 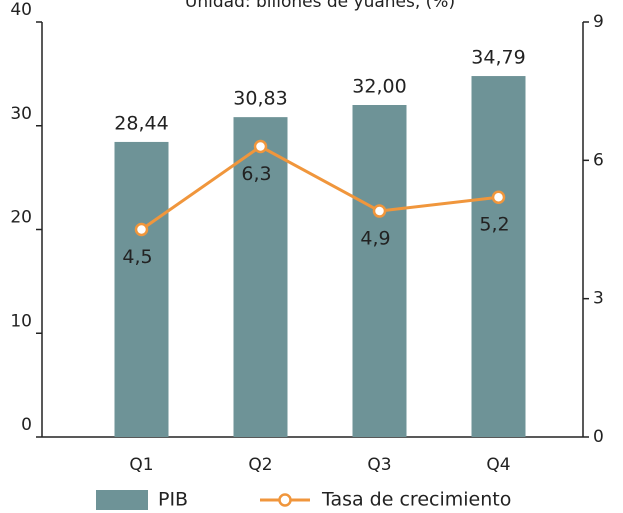 What do you see at coordinates (21, 218) in the screenshot?
I see `y-tick-label: 20` at bounding box center [21, 218].